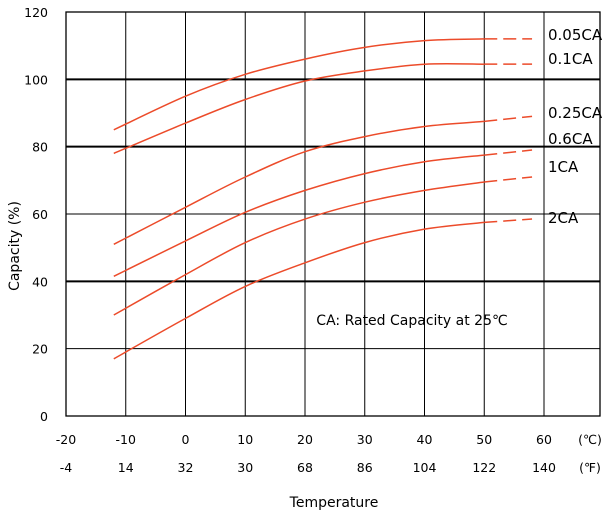 This screenshot has height=513, width=604. I want to click on x-axis-title: Temperature, so click(334, 503).